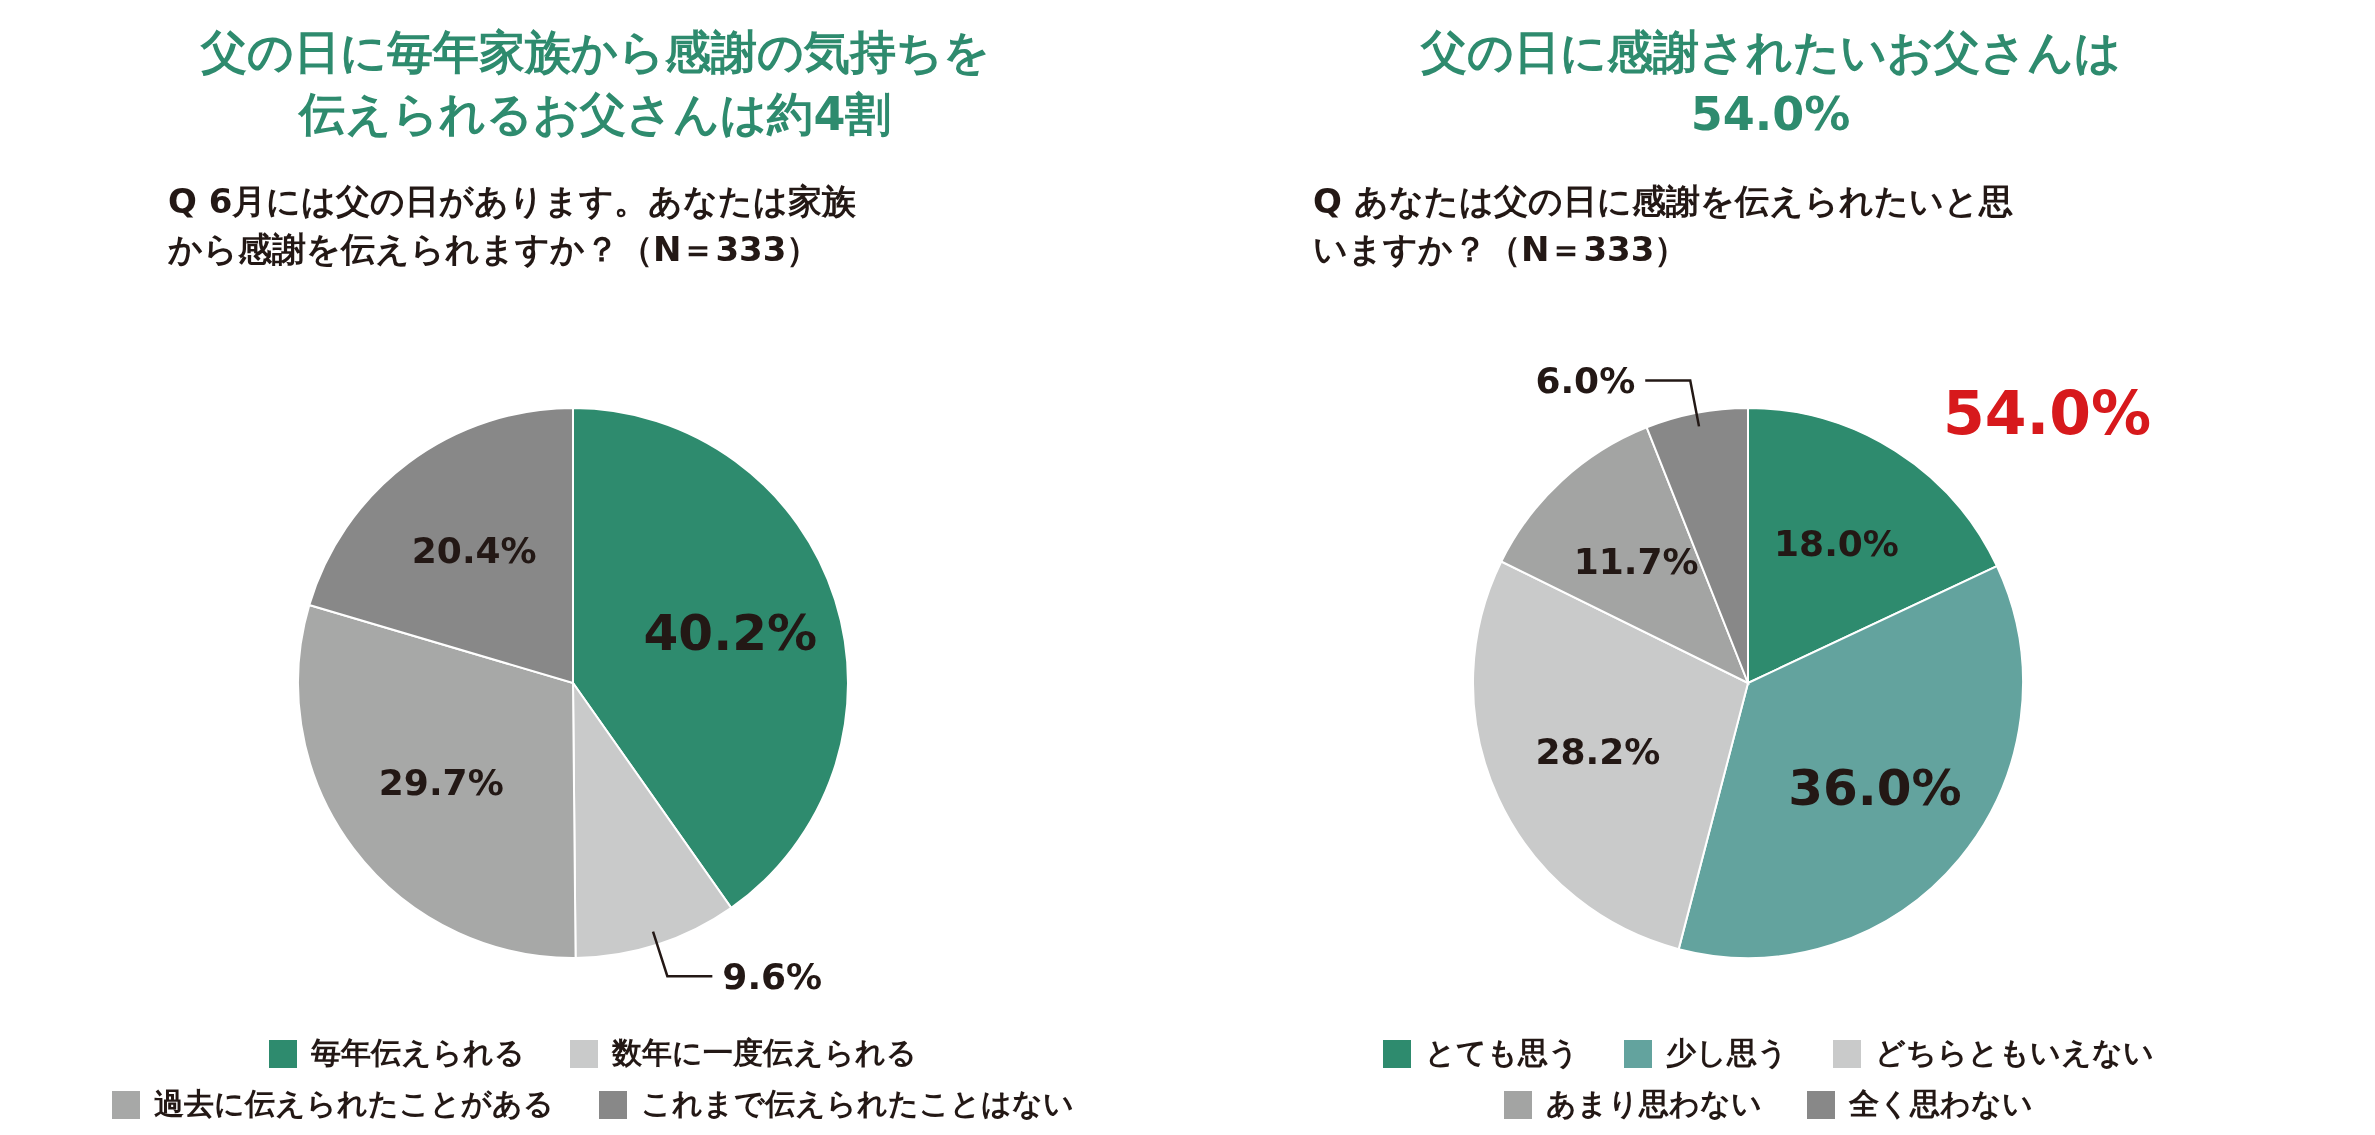 The height and width of the screenshot is (1135, 2375). Describe the element at coordinates (1636, 562) in the screenshot. I see `data-label: 11.7%` at that location.